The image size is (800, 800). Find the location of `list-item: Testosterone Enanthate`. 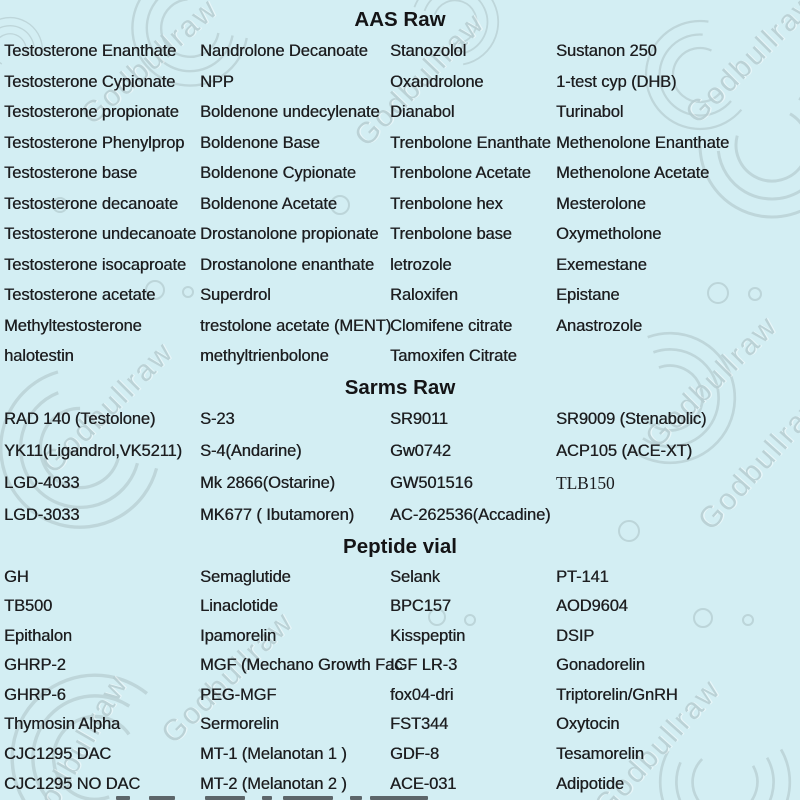

list-item: Testosterone Enanthate is located at coordinates (90, 51).